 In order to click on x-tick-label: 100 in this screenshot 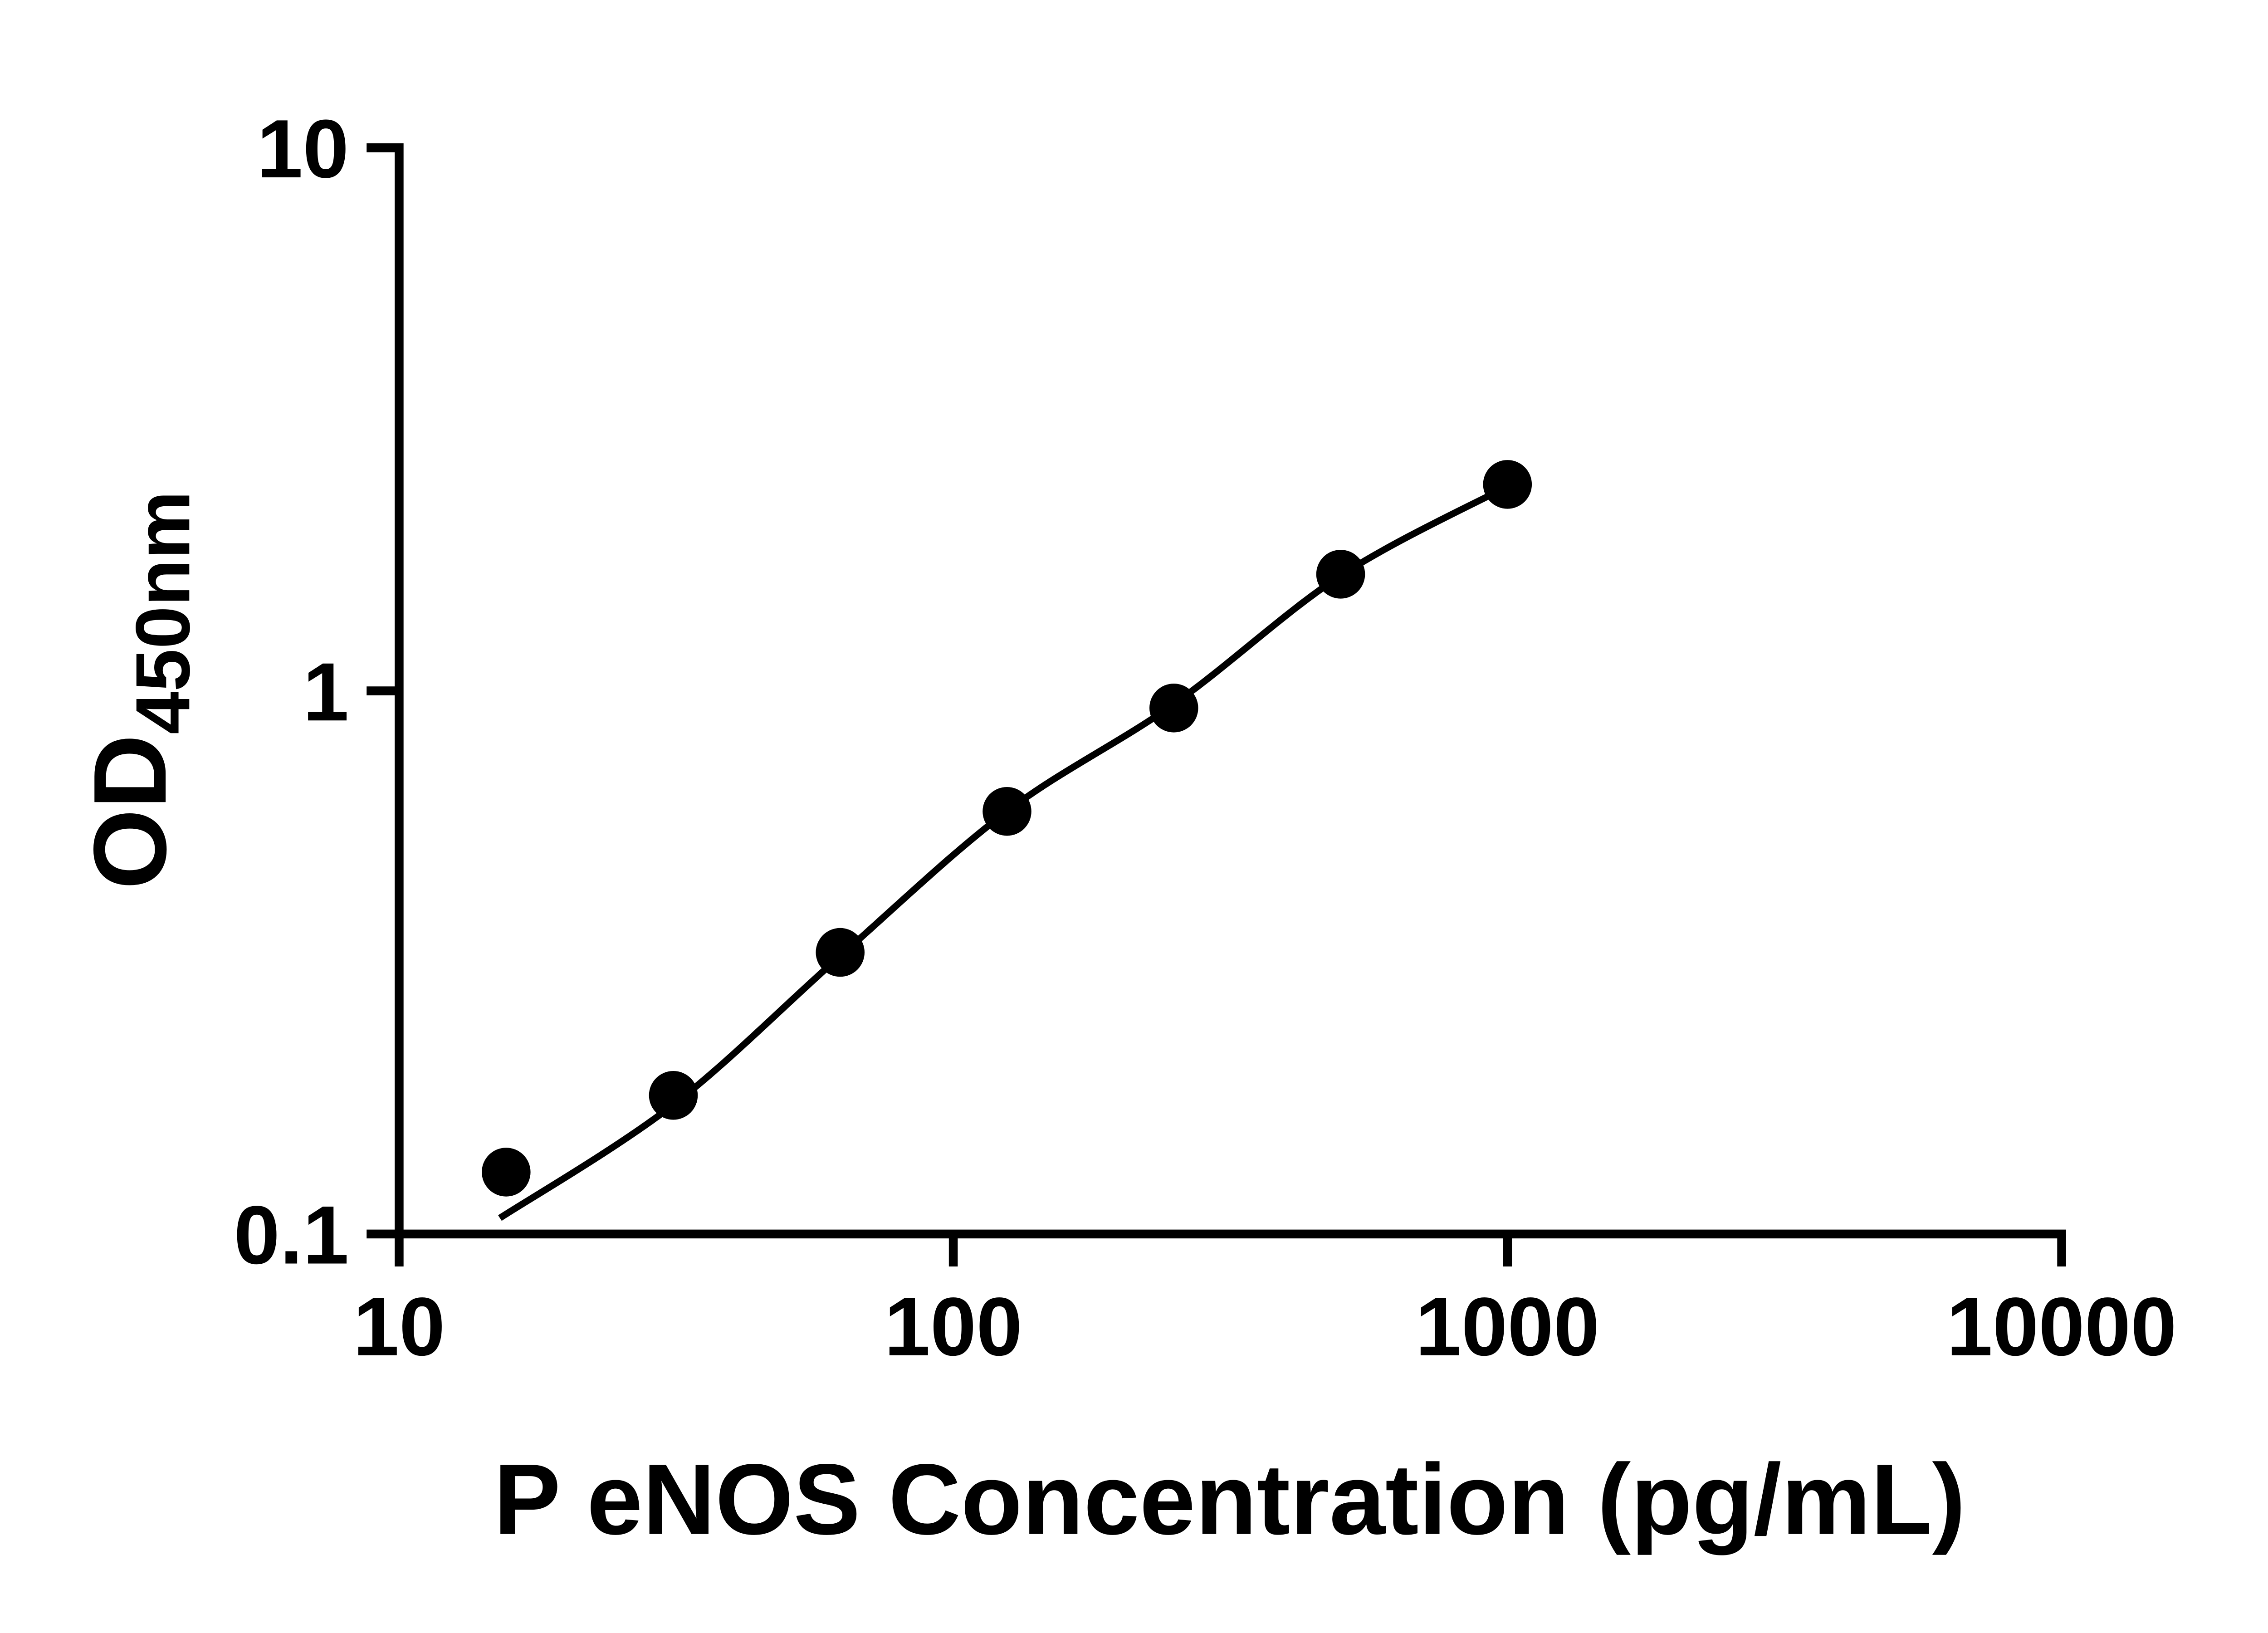, I will do `click(953, 1327)`.